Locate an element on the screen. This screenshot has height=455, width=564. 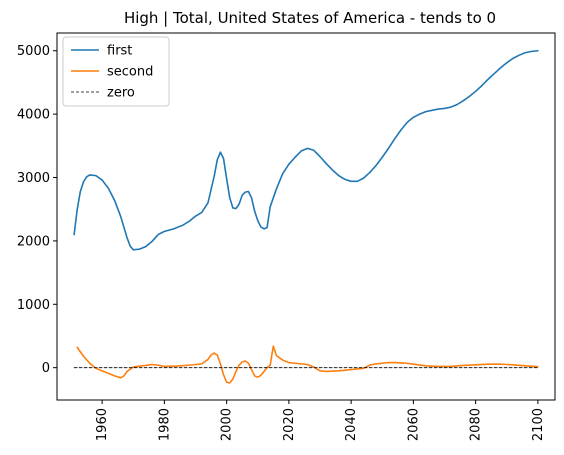
legend-label-first: first is located at coordinates (119, 51).